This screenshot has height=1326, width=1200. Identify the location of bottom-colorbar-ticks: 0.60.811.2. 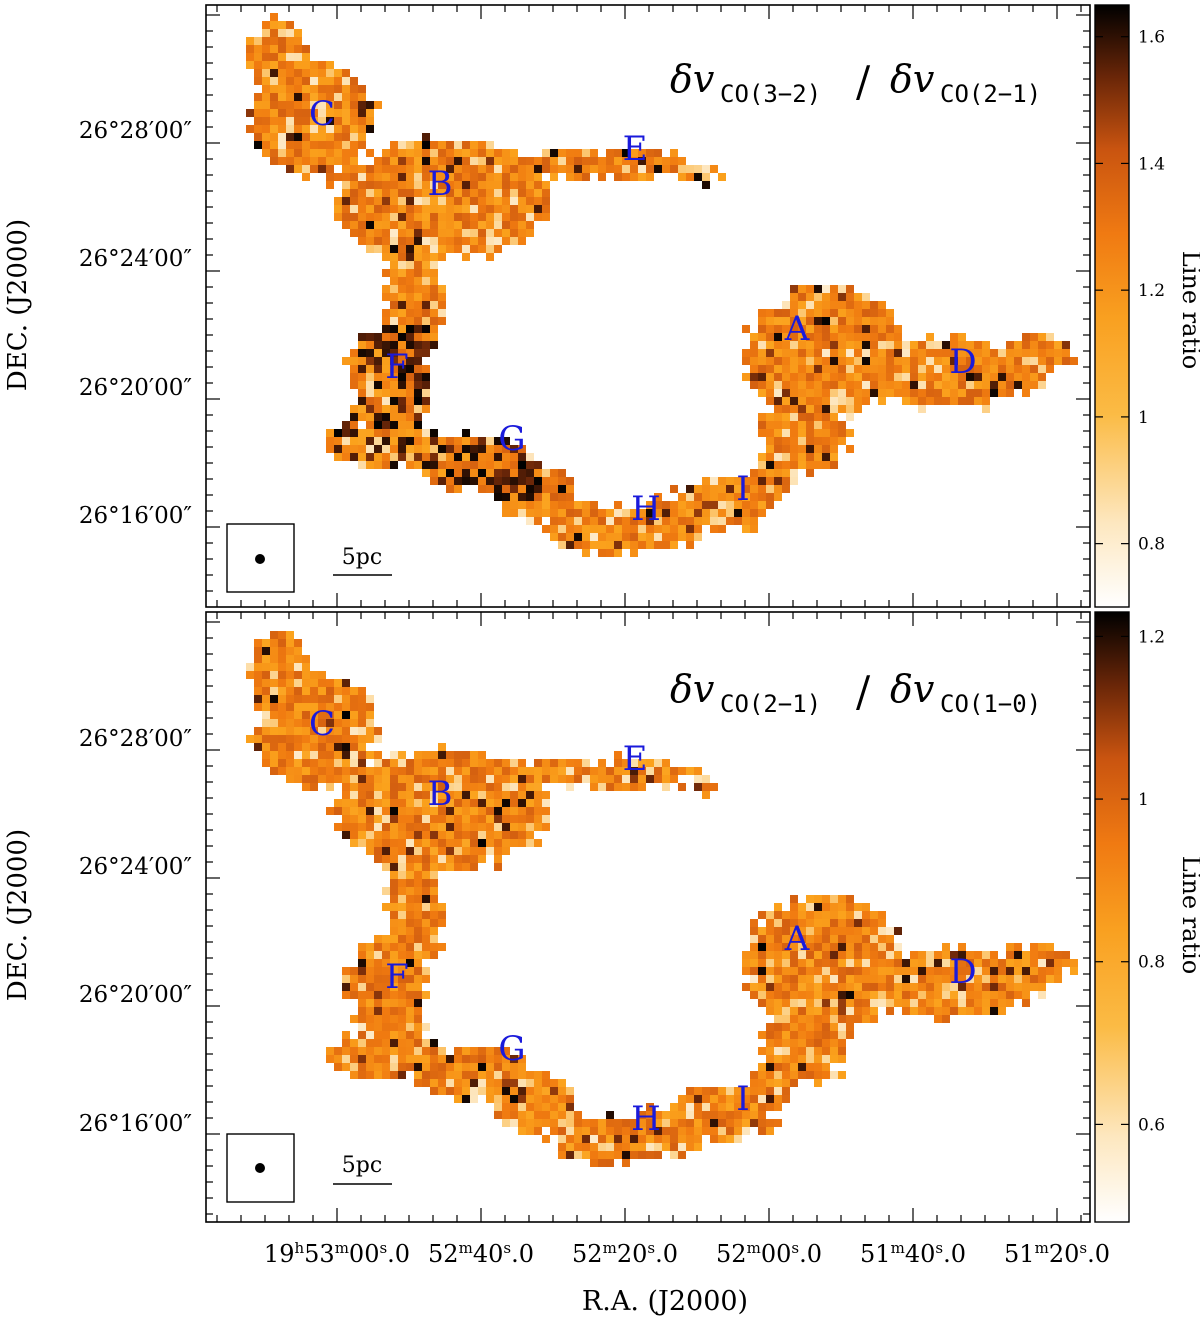
(1130, 881).